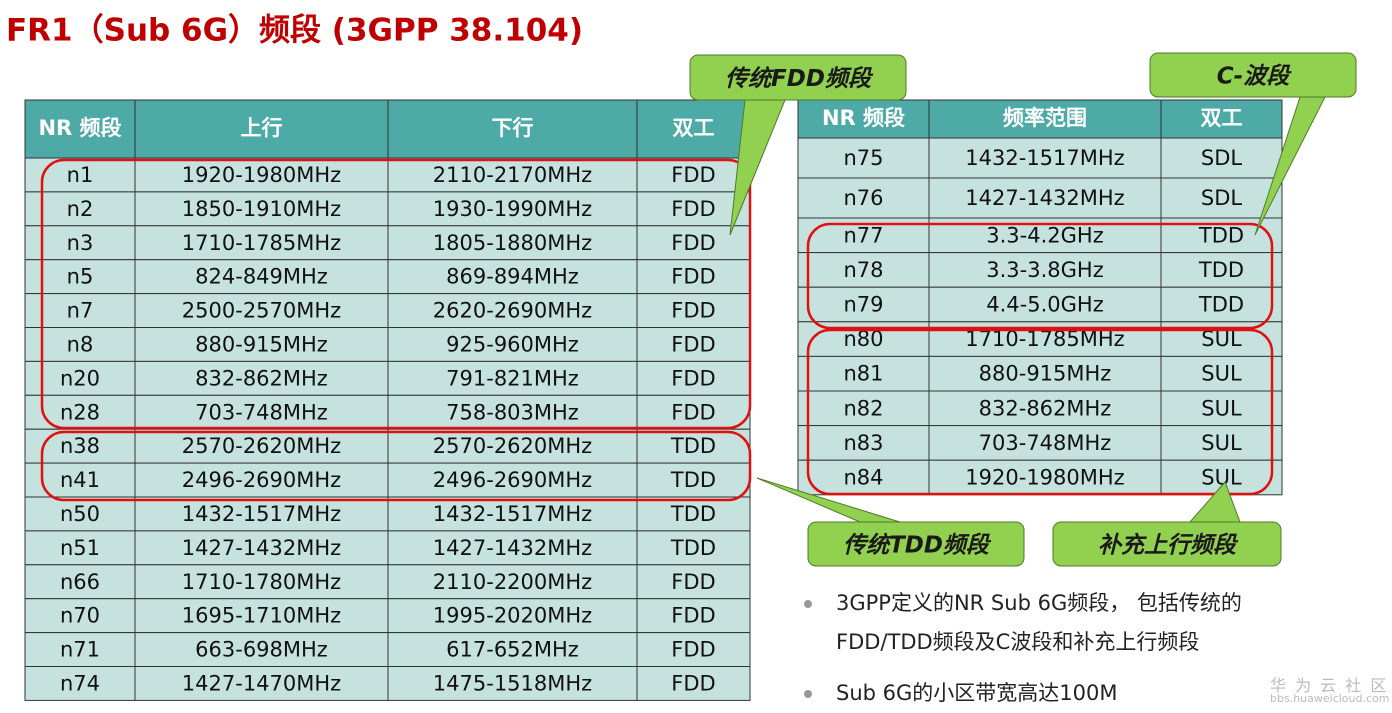 Image resolution: width=1392 pixels, height=713 pixels. What do you see at coordinates (80, 311) in the screenshot?
I see `cell-text: n7` at bounding box center [80, 311].